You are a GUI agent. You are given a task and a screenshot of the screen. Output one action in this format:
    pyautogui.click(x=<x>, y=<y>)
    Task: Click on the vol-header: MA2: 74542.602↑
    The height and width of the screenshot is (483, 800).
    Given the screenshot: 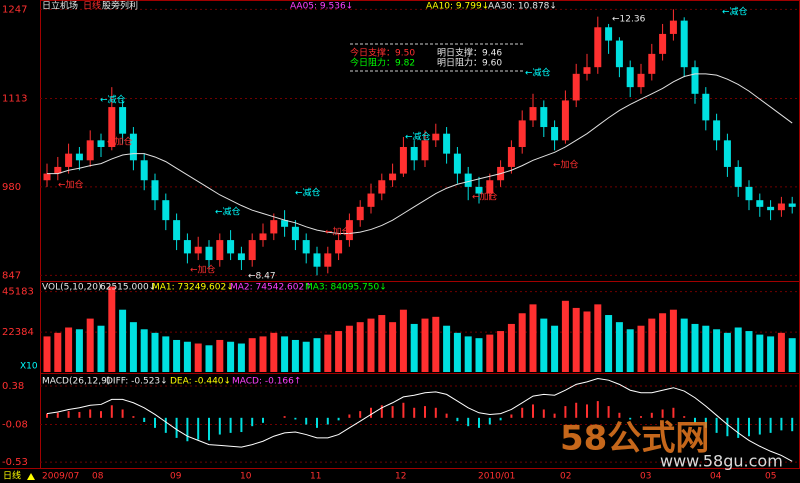 What is the action you would take?
    pyautogui.click(x=271, y=288)
    